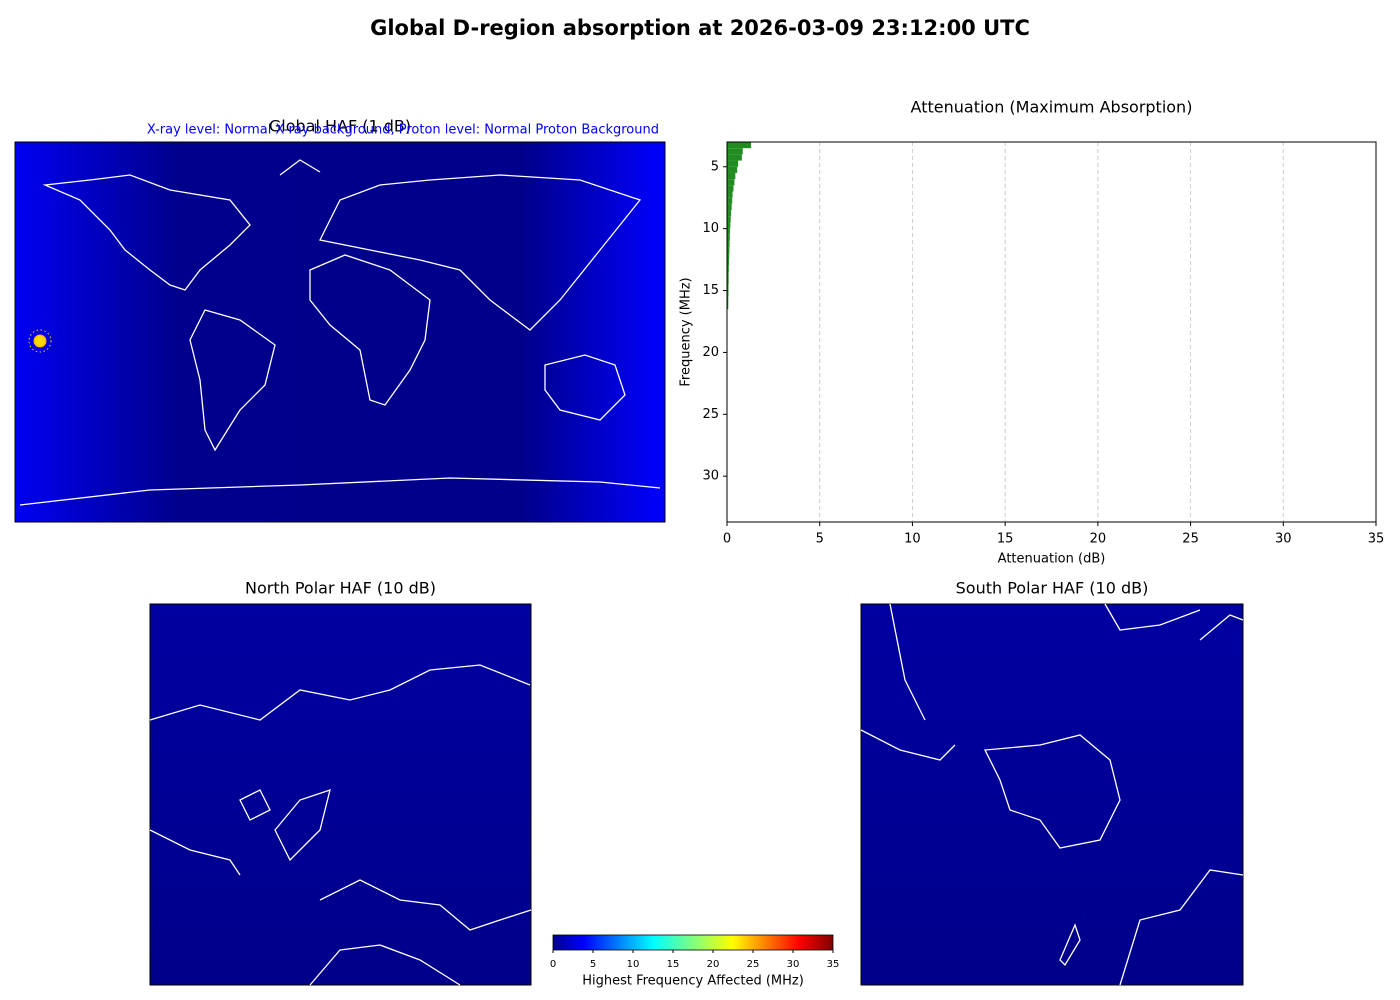 The height and width of the screenshot is (1000, 1400). Describe the element at coordinates (710, 228) in the screenshot. I see `y-tick-label: 10` at that location.